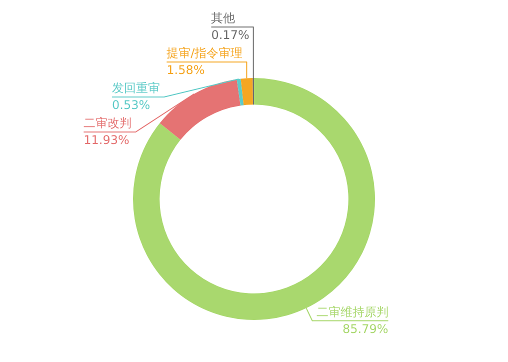 This screenshot has height=362, width=508. Describe the element at coordinates (108, 123) in the screenshot. I see `slice-label: 二审改判` at that location.